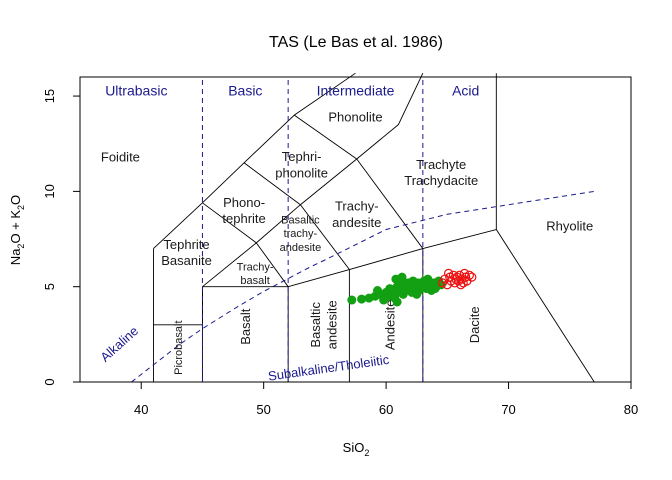 The width and height of the screenshot is (672, 480). I want to click on x-axis: 40 50 60 70 80, so click(386, 399).